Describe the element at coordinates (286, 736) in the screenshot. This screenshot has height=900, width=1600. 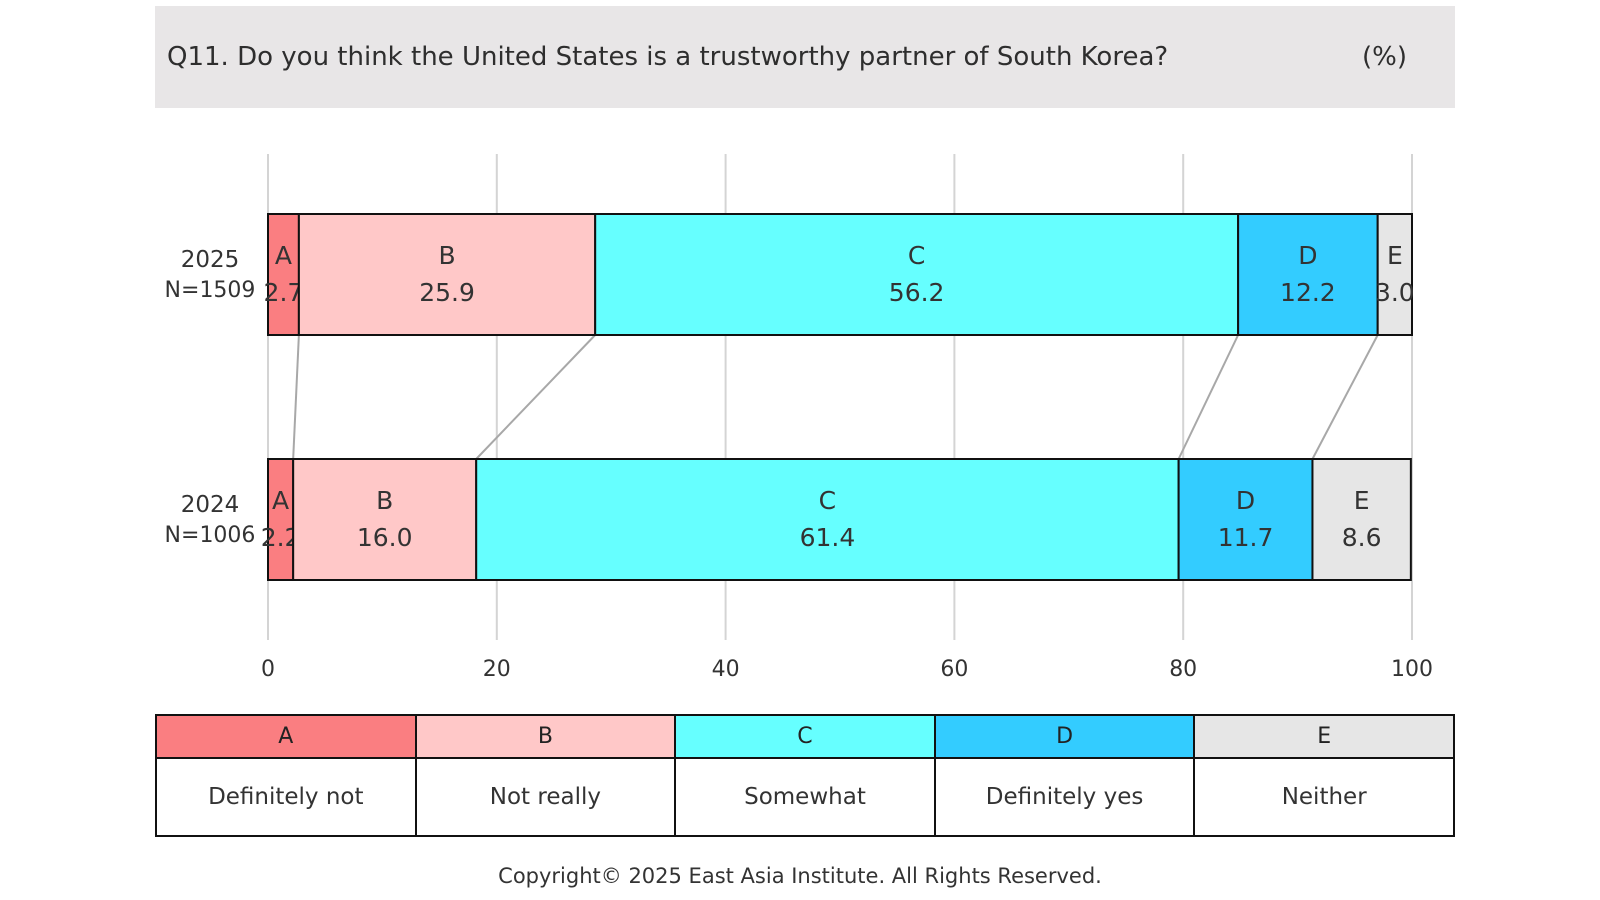
I see `legend-code-a: A` at that location.